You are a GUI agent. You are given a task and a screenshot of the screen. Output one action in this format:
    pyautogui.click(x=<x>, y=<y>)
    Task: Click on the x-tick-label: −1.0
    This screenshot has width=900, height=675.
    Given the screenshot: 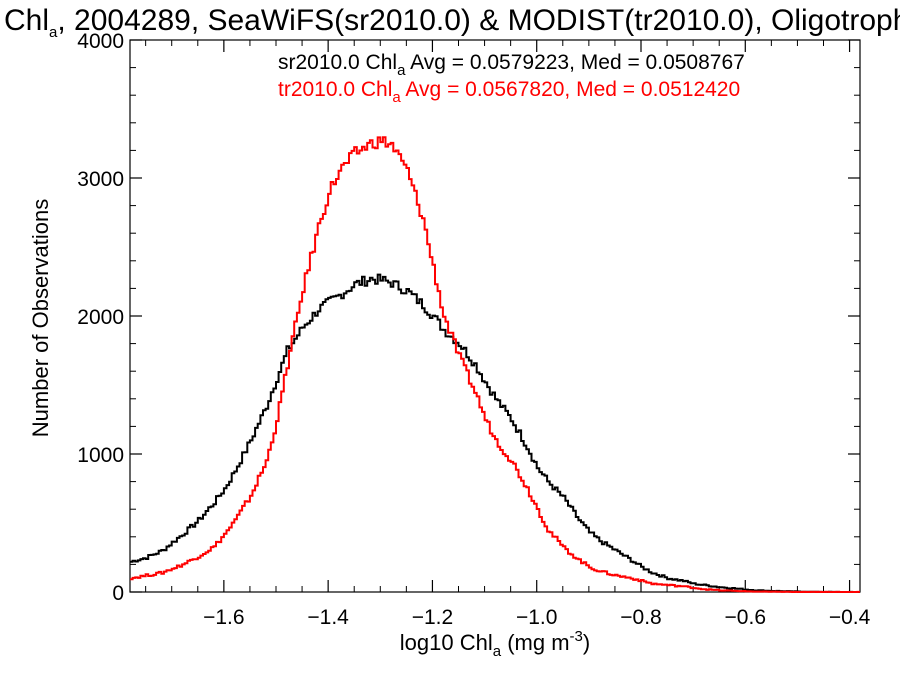 What is the action you would take?
    pyautogui.click(x=536, y=617)
    